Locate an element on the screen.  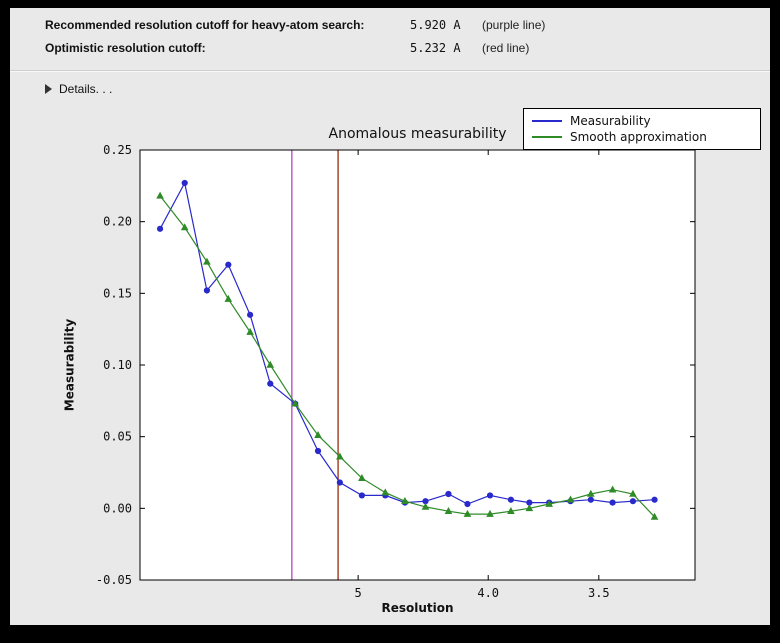
optimistic-cutoff-value: 5.232 A is located at coordinates (435, 48).